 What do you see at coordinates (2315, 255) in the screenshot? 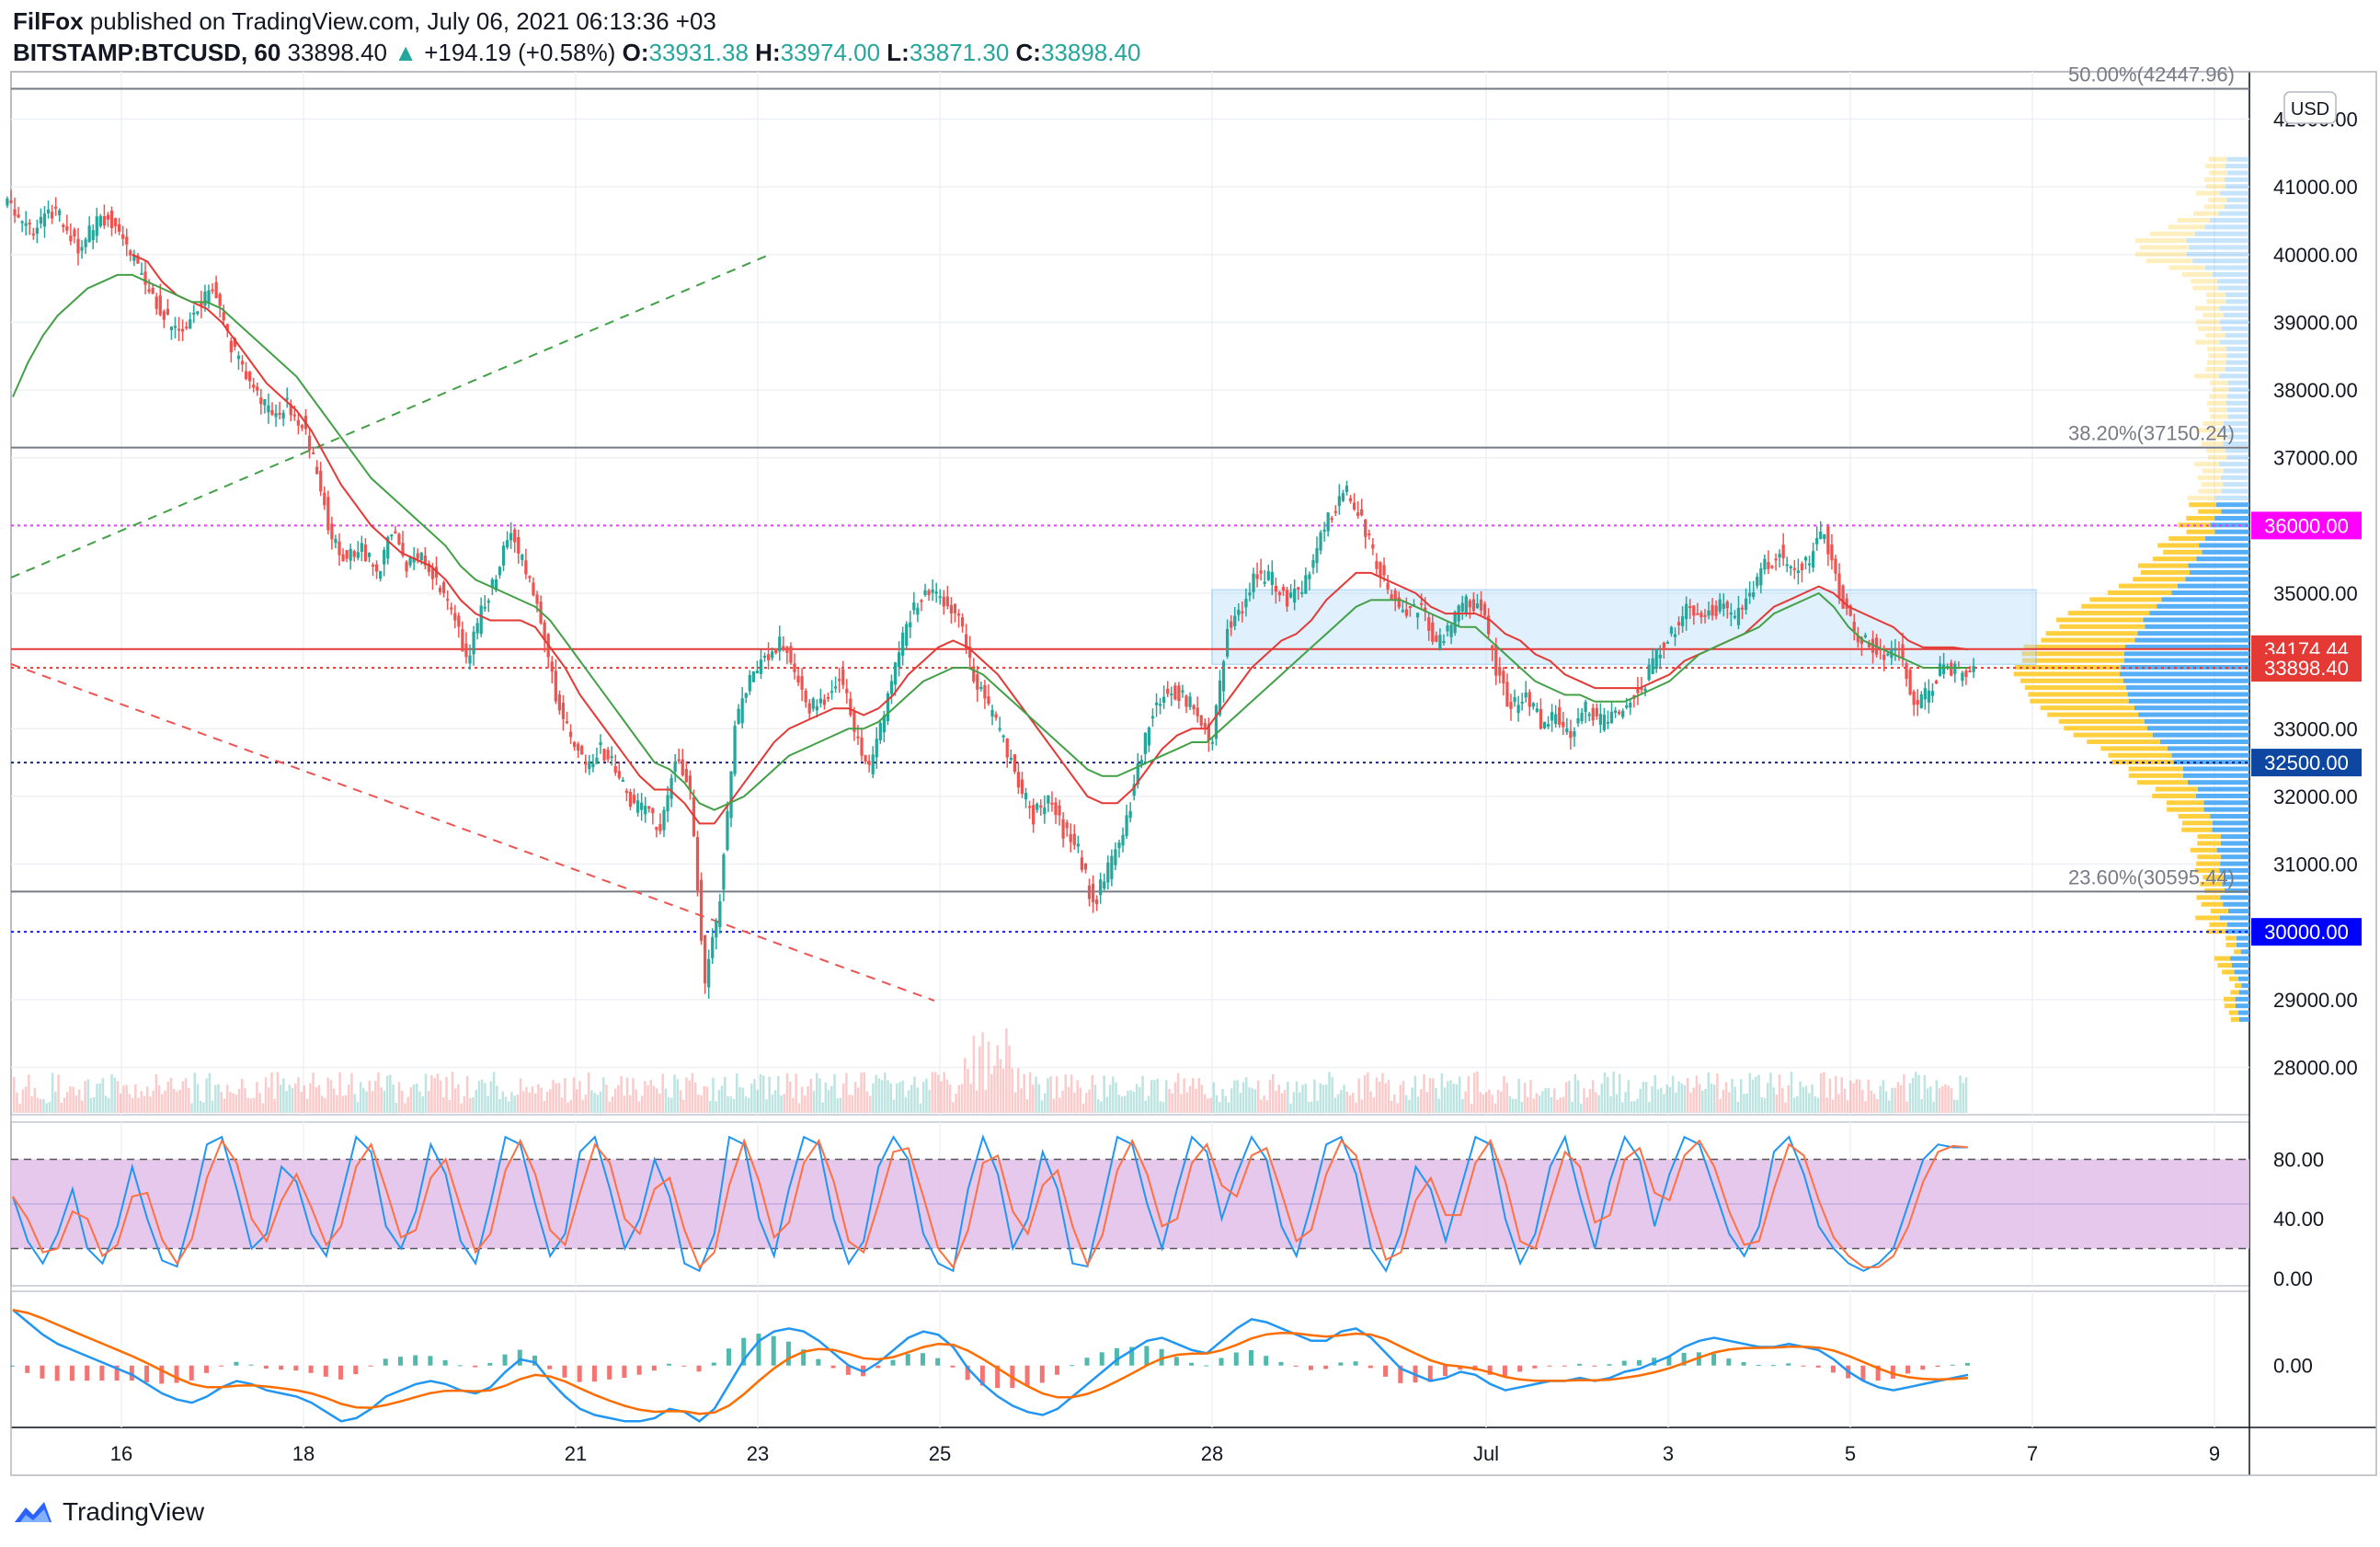
I see `price-tick-label: 40000.00` at bounding box center [2315, 255].